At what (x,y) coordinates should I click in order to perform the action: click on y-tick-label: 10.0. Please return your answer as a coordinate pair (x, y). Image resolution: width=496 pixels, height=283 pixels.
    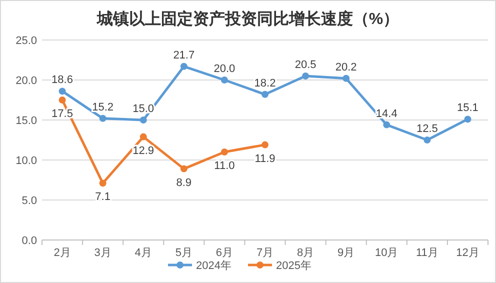
    Looking at the image, I should click on (26, 161).